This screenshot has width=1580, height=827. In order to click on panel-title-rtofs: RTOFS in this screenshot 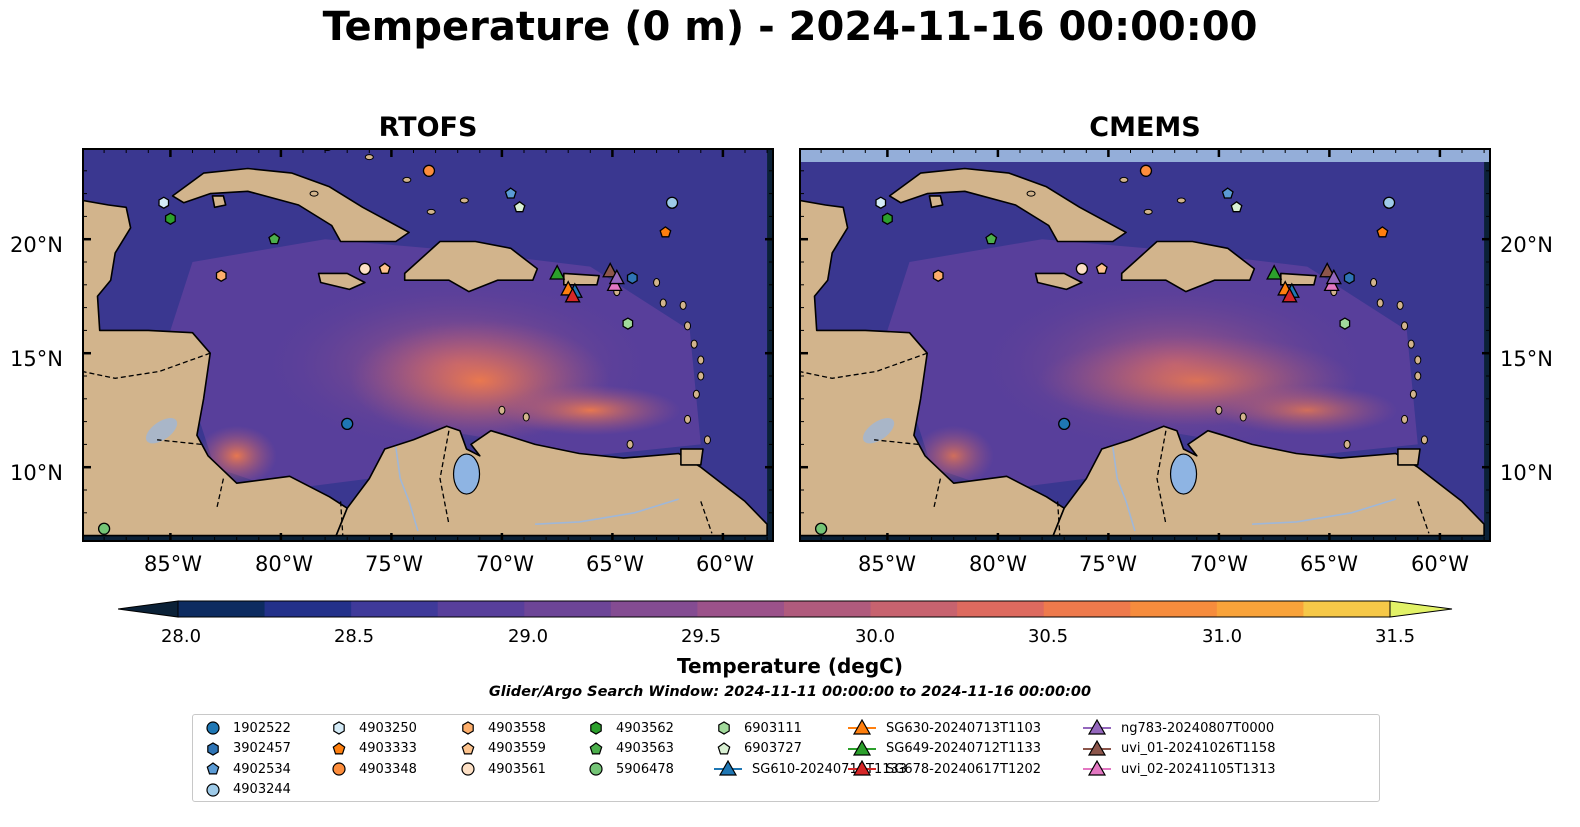, I will do `click(428, 127)`.